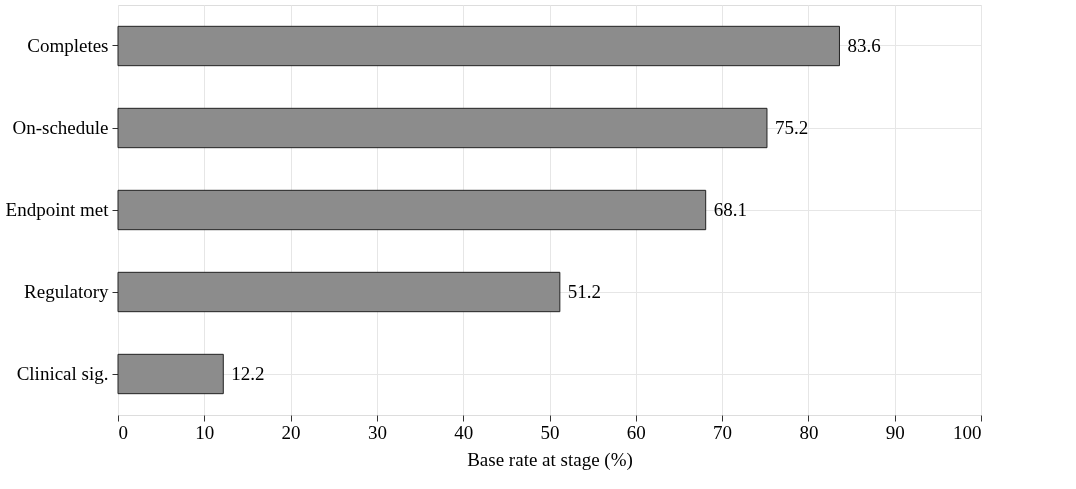 The image size is (1076, 489). What do you see at coordinates (723, 432) in the screenshot?
I see `x-tick-label: 70` at bounding box center [723, 432].